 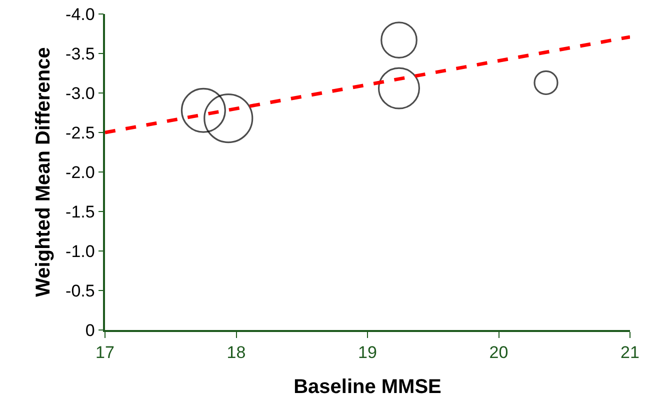 I want to click on y-tick-label: -3.0, so click(x=80, y=93).